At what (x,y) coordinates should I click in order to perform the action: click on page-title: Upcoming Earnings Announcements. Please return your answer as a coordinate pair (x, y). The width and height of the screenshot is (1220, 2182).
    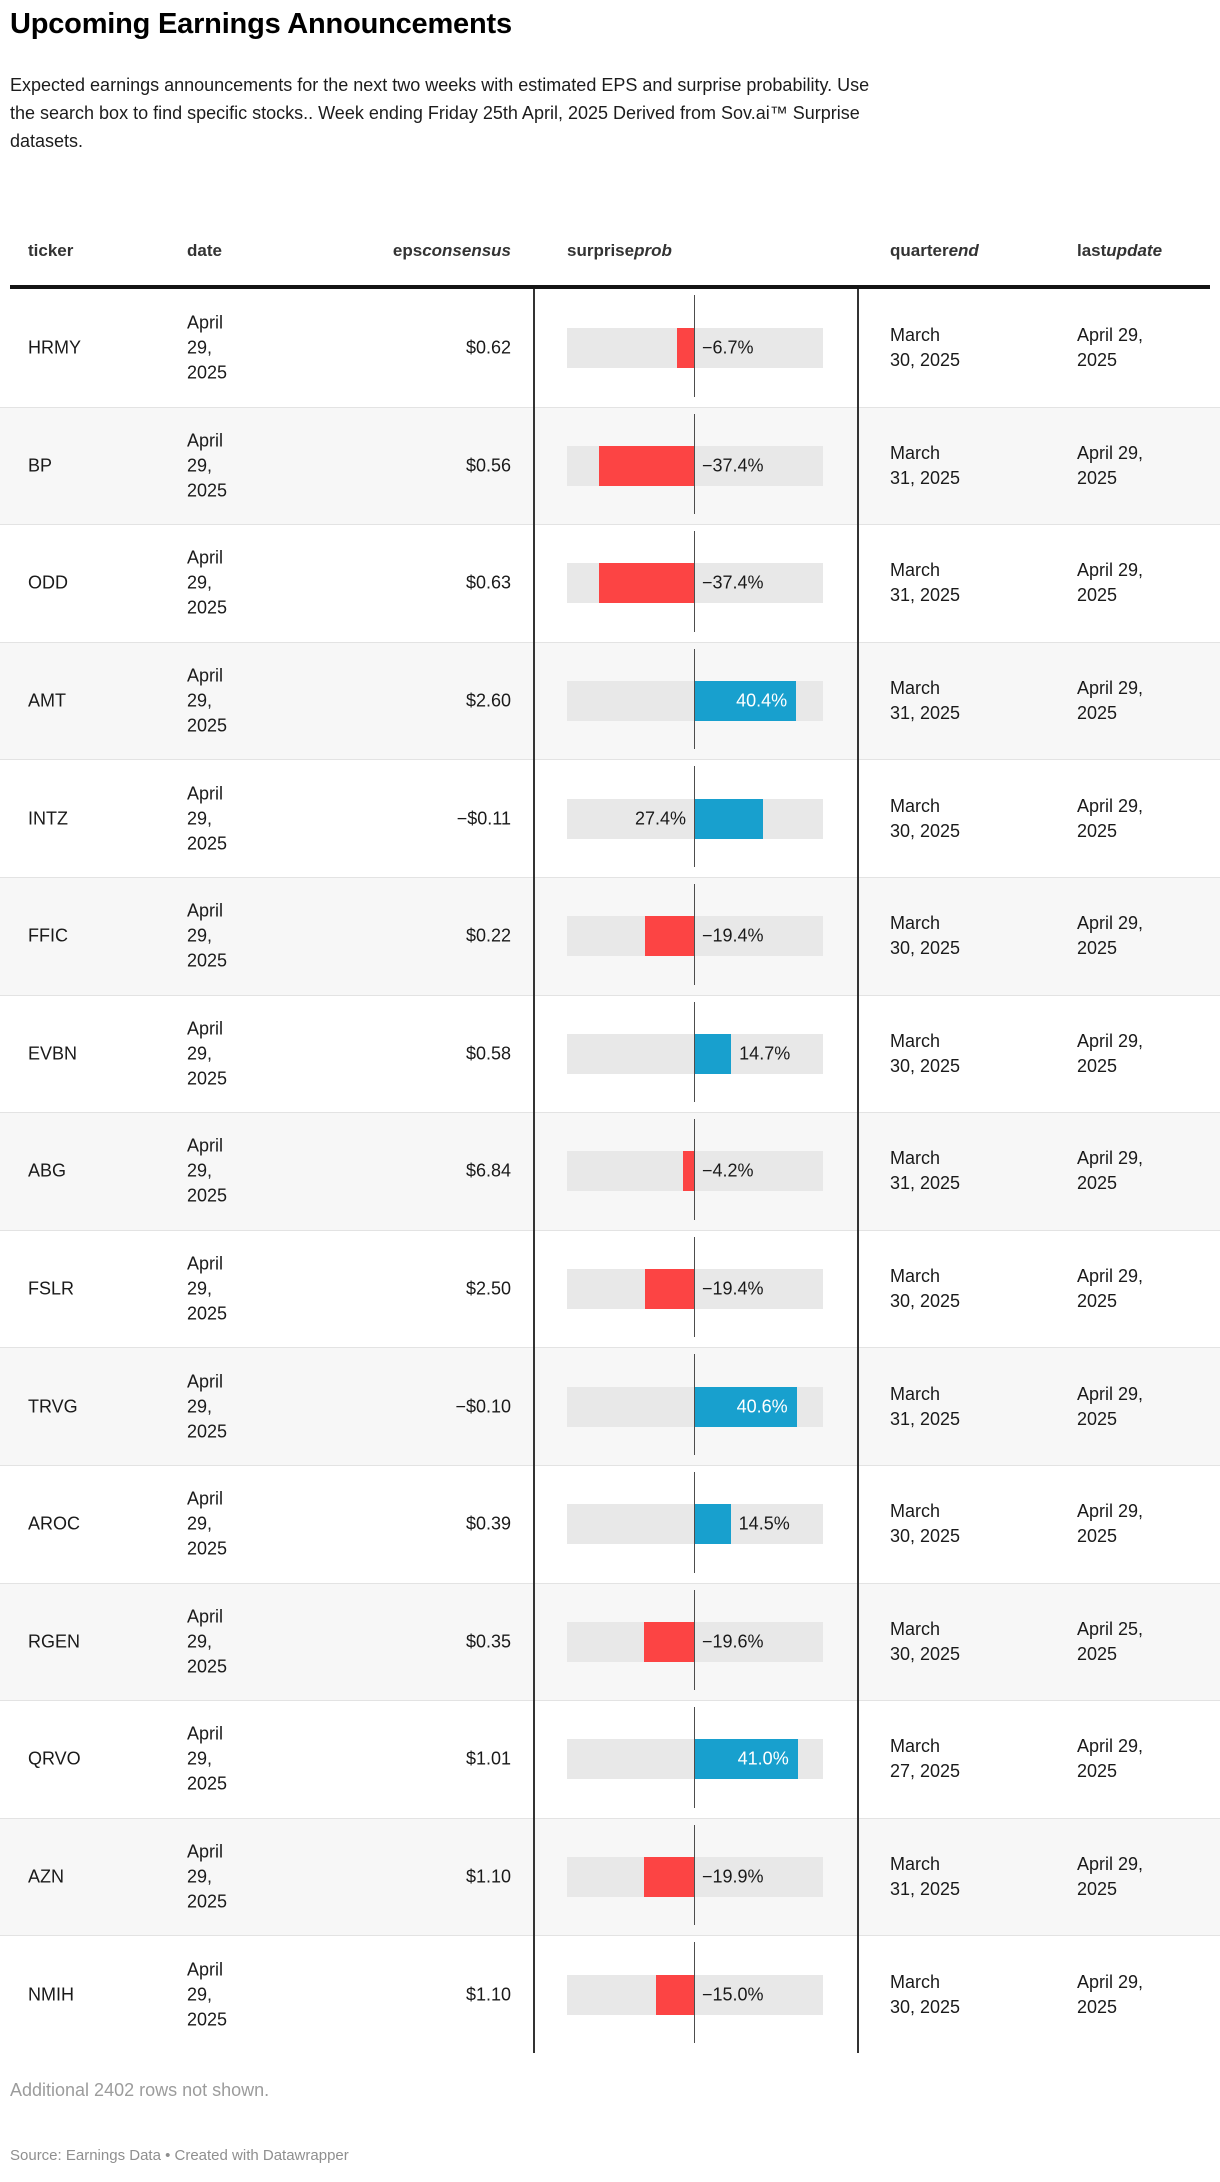
    Looking at the image, I should click on (261, 24).